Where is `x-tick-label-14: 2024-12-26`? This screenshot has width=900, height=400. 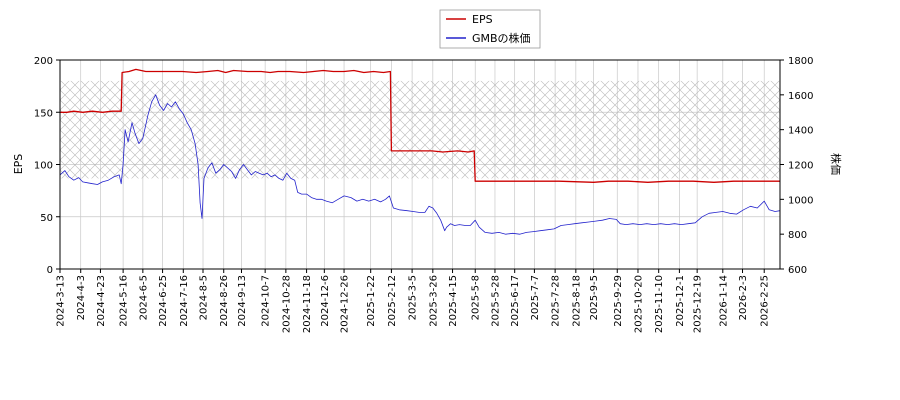 x-tick-label-14: 2024-12-26 is located at coordinates (345, 304).